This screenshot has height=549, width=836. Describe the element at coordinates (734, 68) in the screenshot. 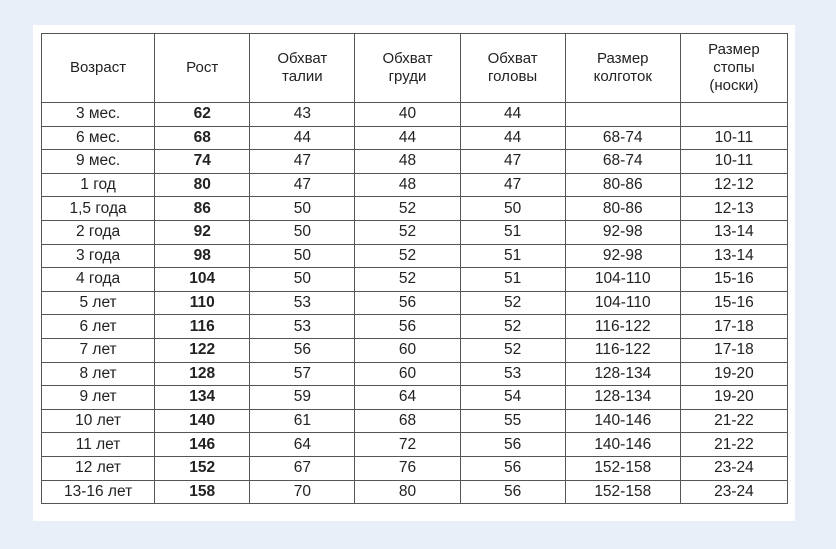

I see `header-foot-size: Размер стопы (носки)` at that location.